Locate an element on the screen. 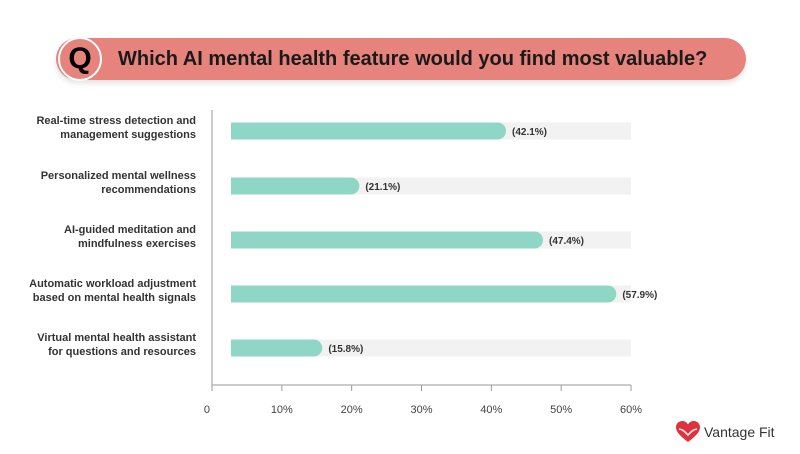 The height and width of the screenshot is (454, 800). question-badge-letter: Q is located at coordinates (80, 58).